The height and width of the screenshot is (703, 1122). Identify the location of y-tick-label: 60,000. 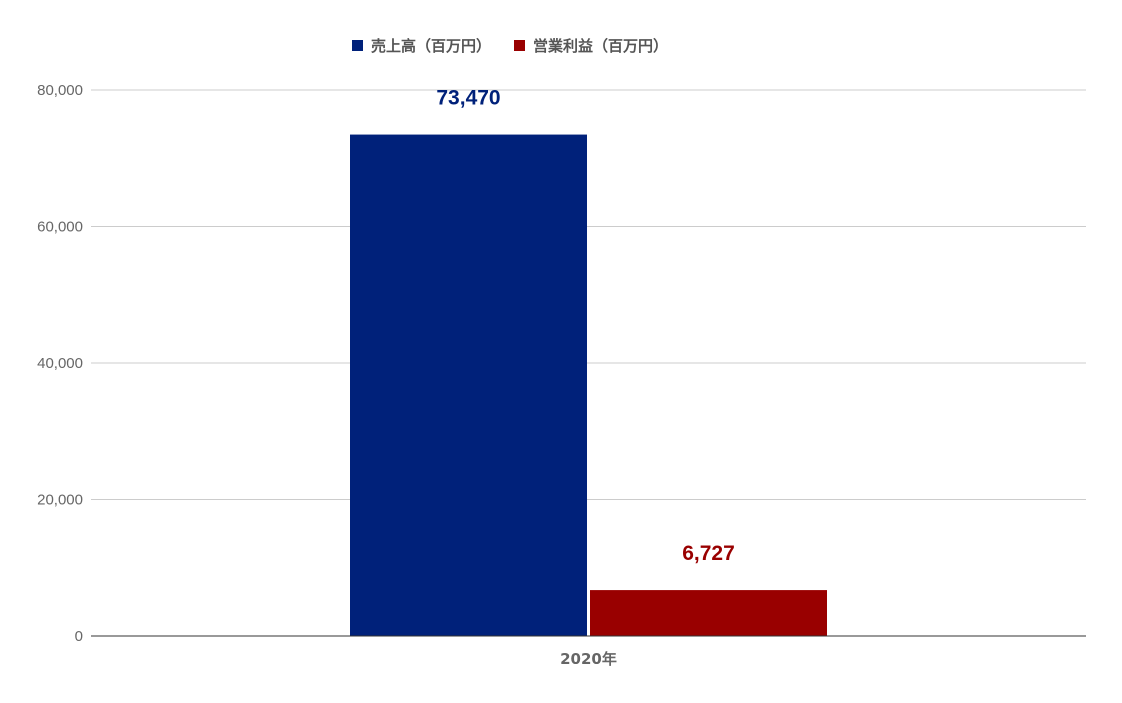
(60, 227).